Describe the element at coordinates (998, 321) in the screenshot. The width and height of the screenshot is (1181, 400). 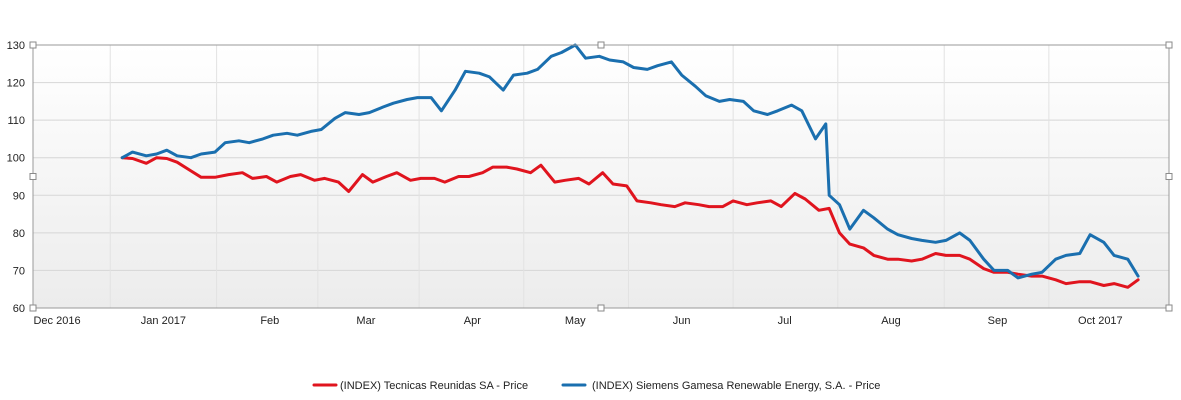
I see `x-tick-label: Sep` at that location.